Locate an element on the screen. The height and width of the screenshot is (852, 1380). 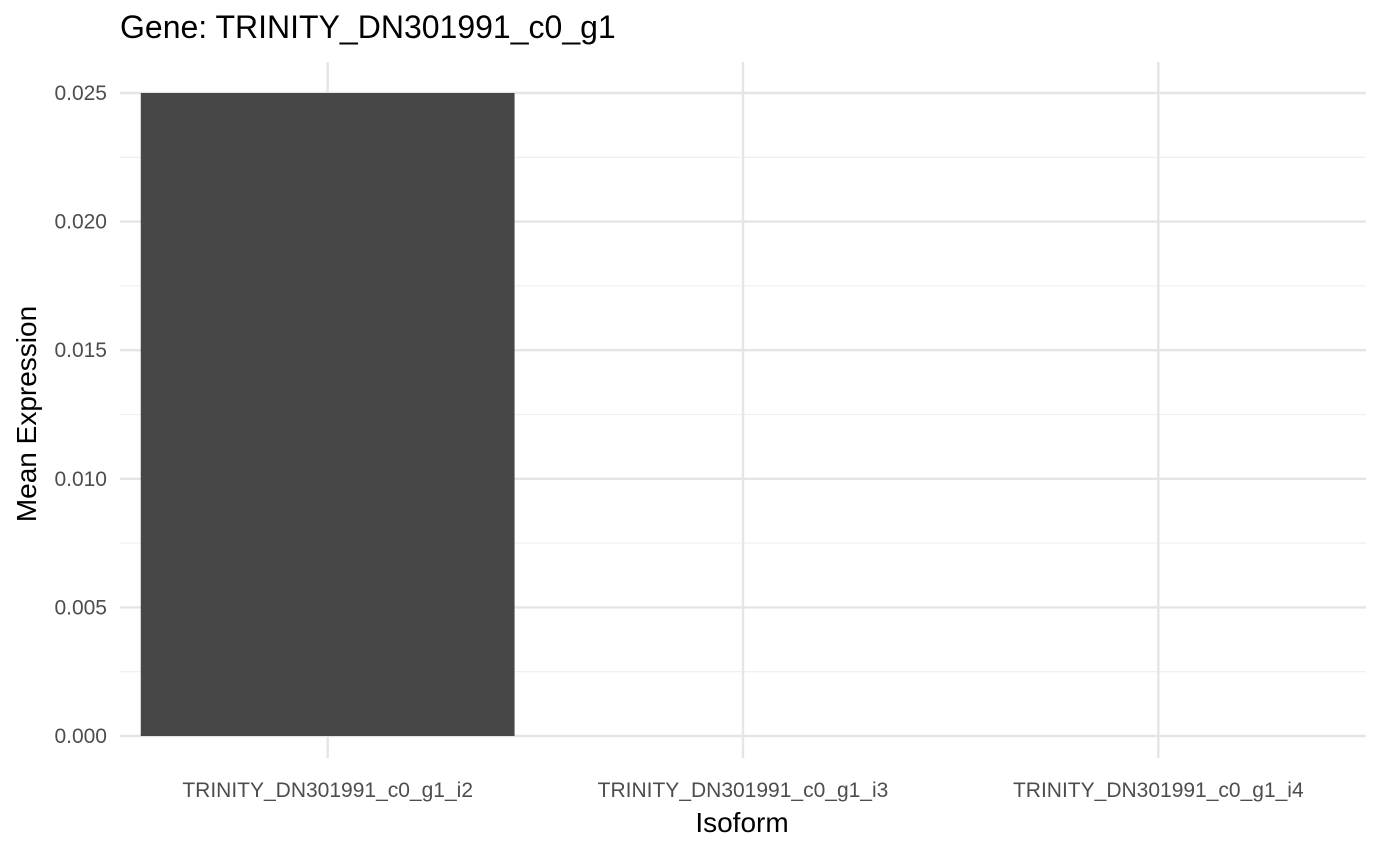
x-tick-label: TRINITY_DN301991_c0_g1_i2 is located at coordinates (327, 790).